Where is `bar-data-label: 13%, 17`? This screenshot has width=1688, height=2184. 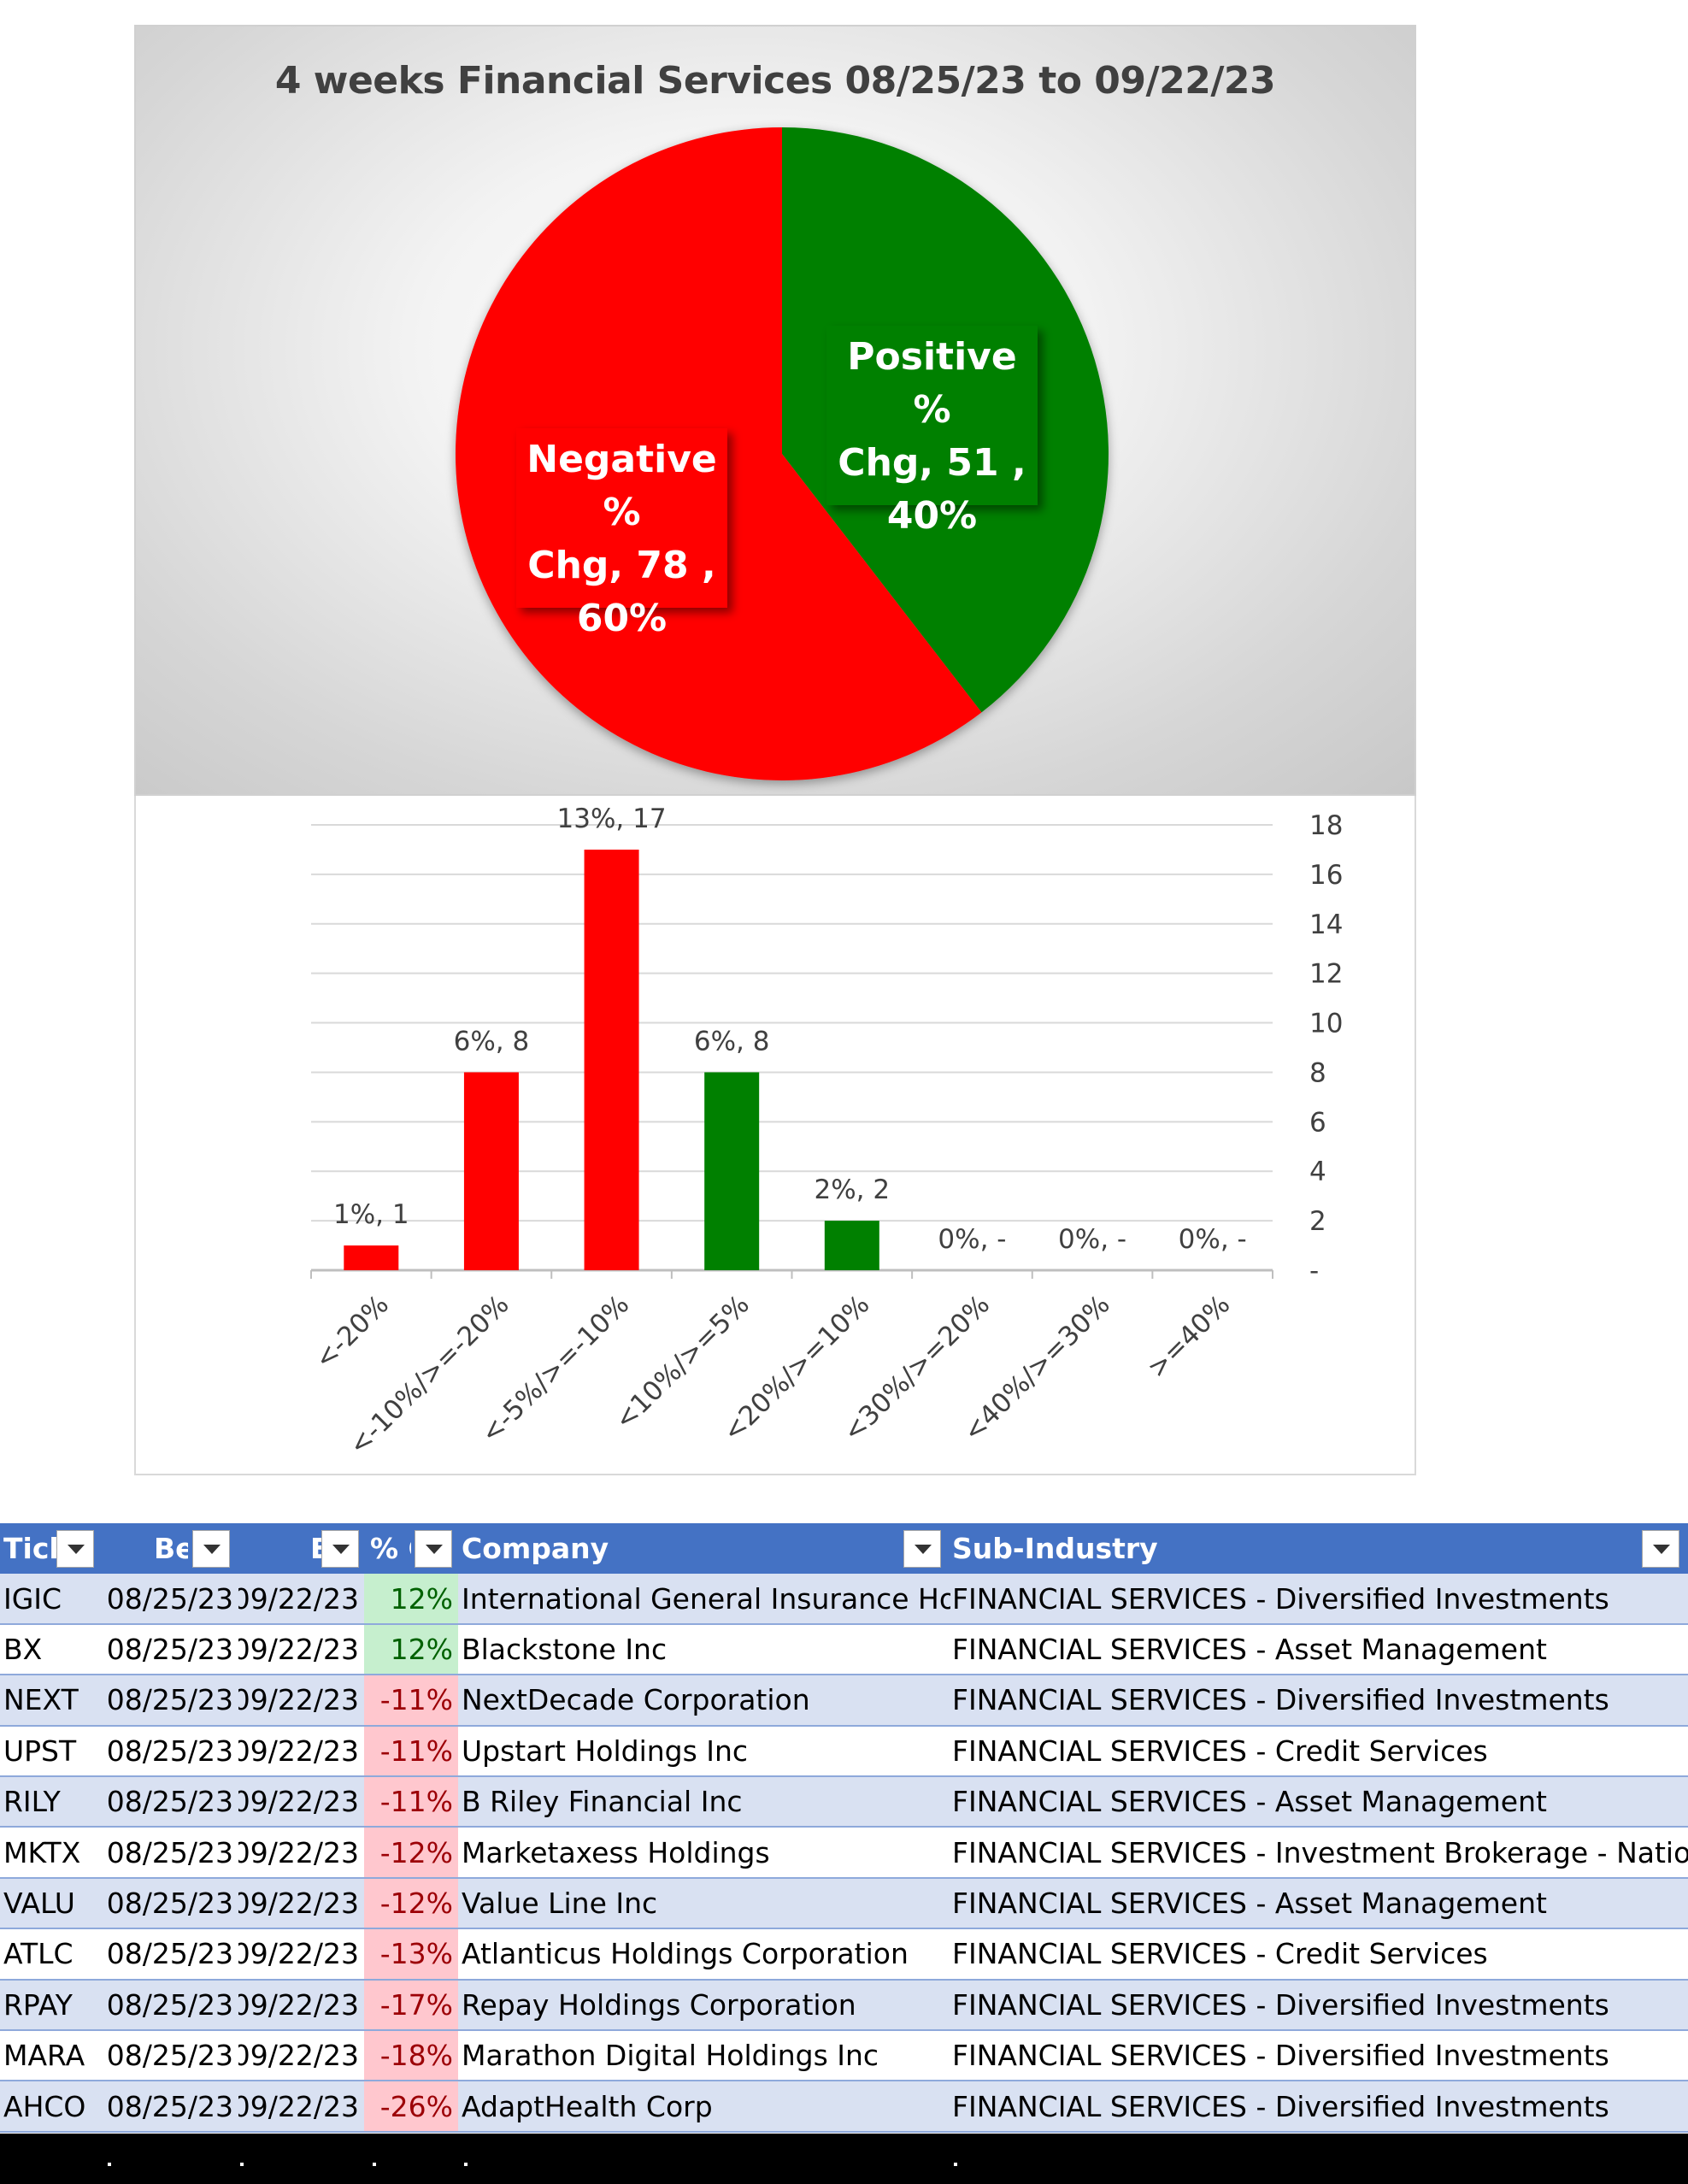
bar-data-label: 13%, 17 is located at coordinates (612, 819).